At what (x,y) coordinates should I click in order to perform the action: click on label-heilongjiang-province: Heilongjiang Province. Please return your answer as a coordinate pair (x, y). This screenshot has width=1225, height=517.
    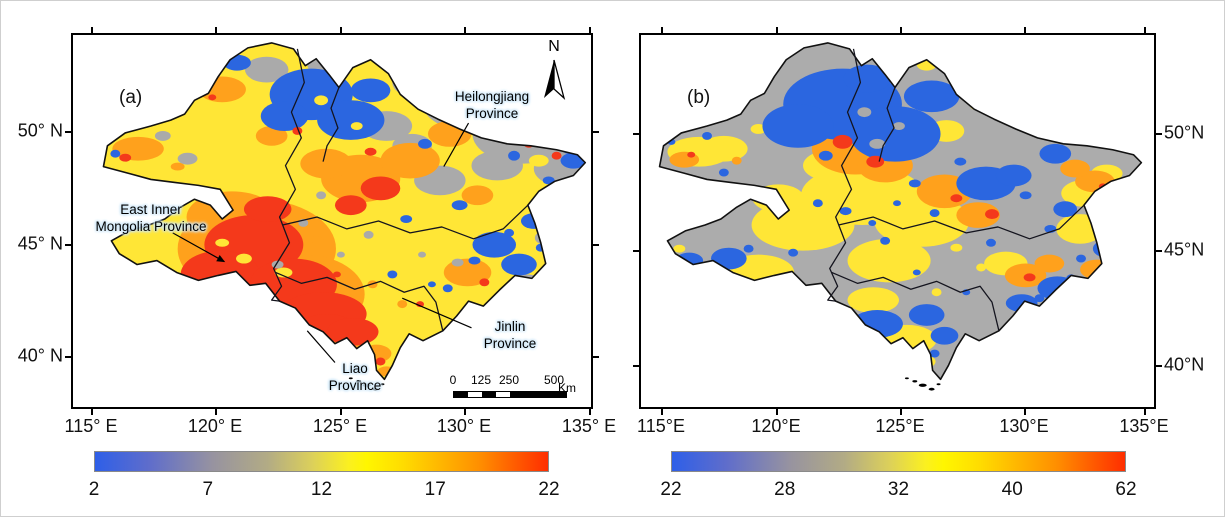
    Looking at the image, I should click on (492, 106).